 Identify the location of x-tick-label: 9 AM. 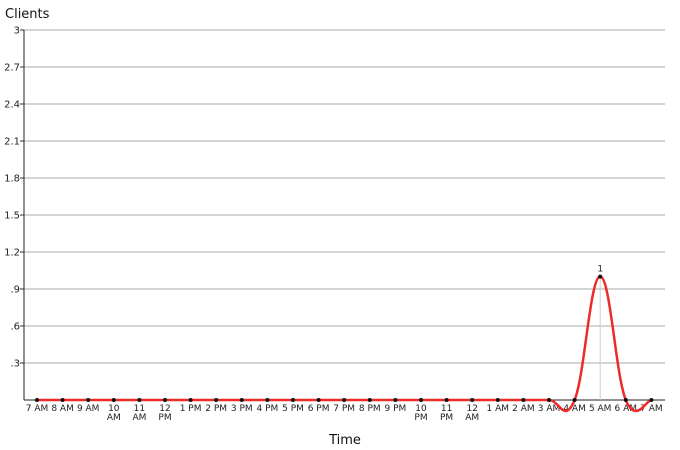
(88, 409).